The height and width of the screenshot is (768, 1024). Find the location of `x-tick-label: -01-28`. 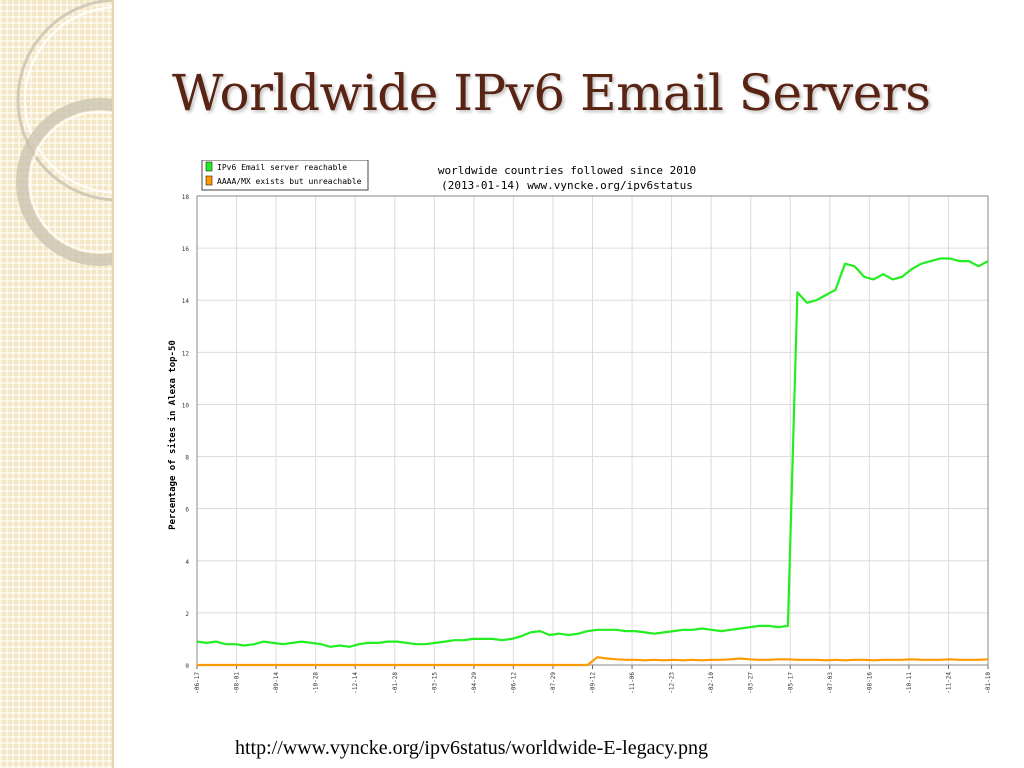

x-tick-label: -01-28 is located at coordinates (395, 683).